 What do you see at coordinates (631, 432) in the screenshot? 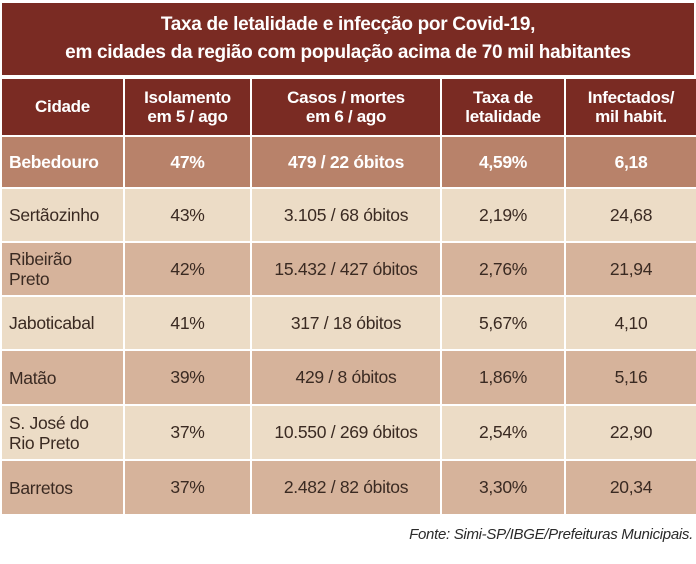
I see `cell-infected-per-thousand: 22,90` at bounding box center [631, 432].